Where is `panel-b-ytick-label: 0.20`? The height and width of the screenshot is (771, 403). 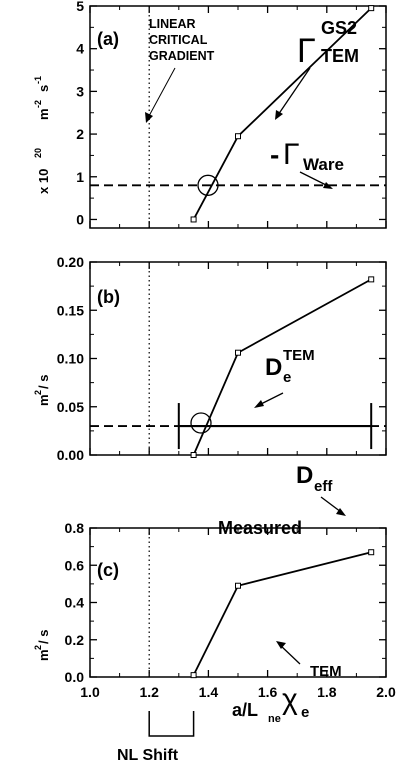 panel-b-ytick-label: 0.20 is located at coordinates (70, 262).